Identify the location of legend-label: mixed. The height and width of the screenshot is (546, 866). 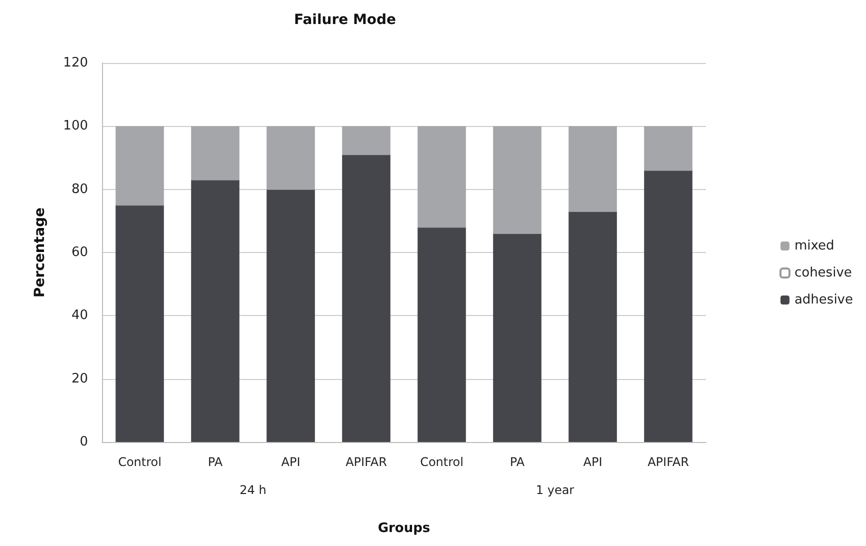
(814, 246).